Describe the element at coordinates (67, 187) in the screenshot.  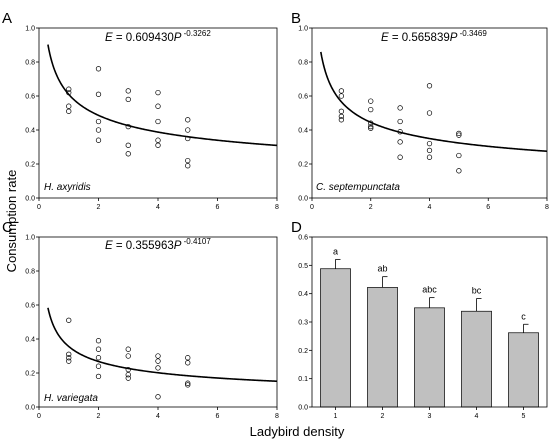
I see `species-label: H. axyridis` at that location.